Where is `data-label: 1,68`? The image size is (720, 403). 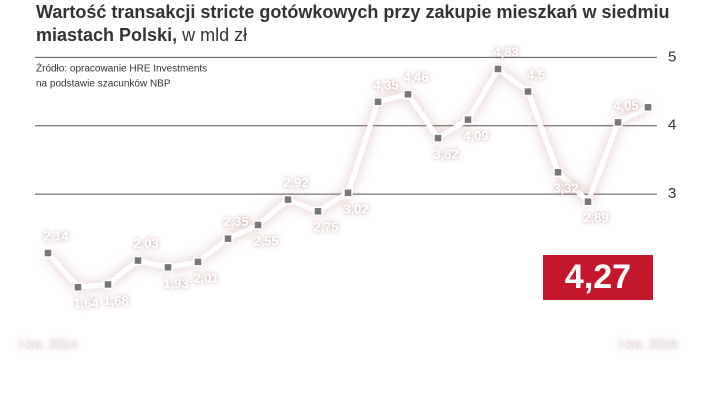 data-label: 1,68 is located at coordinates (115, 300).